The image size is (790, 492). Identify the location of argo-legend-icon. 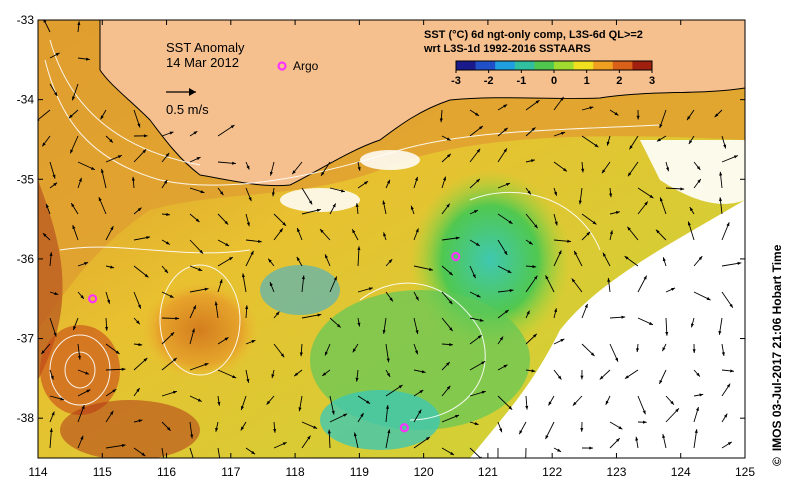
(282, 66).